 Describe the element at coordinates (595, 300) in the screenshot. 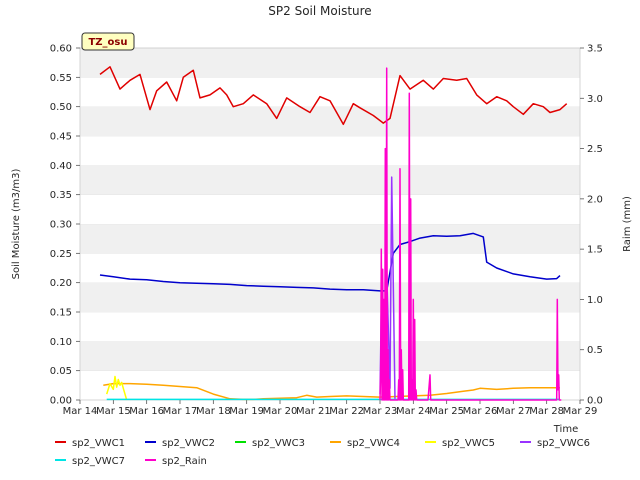

I see `y2-tick-label: 1.0` at that location.